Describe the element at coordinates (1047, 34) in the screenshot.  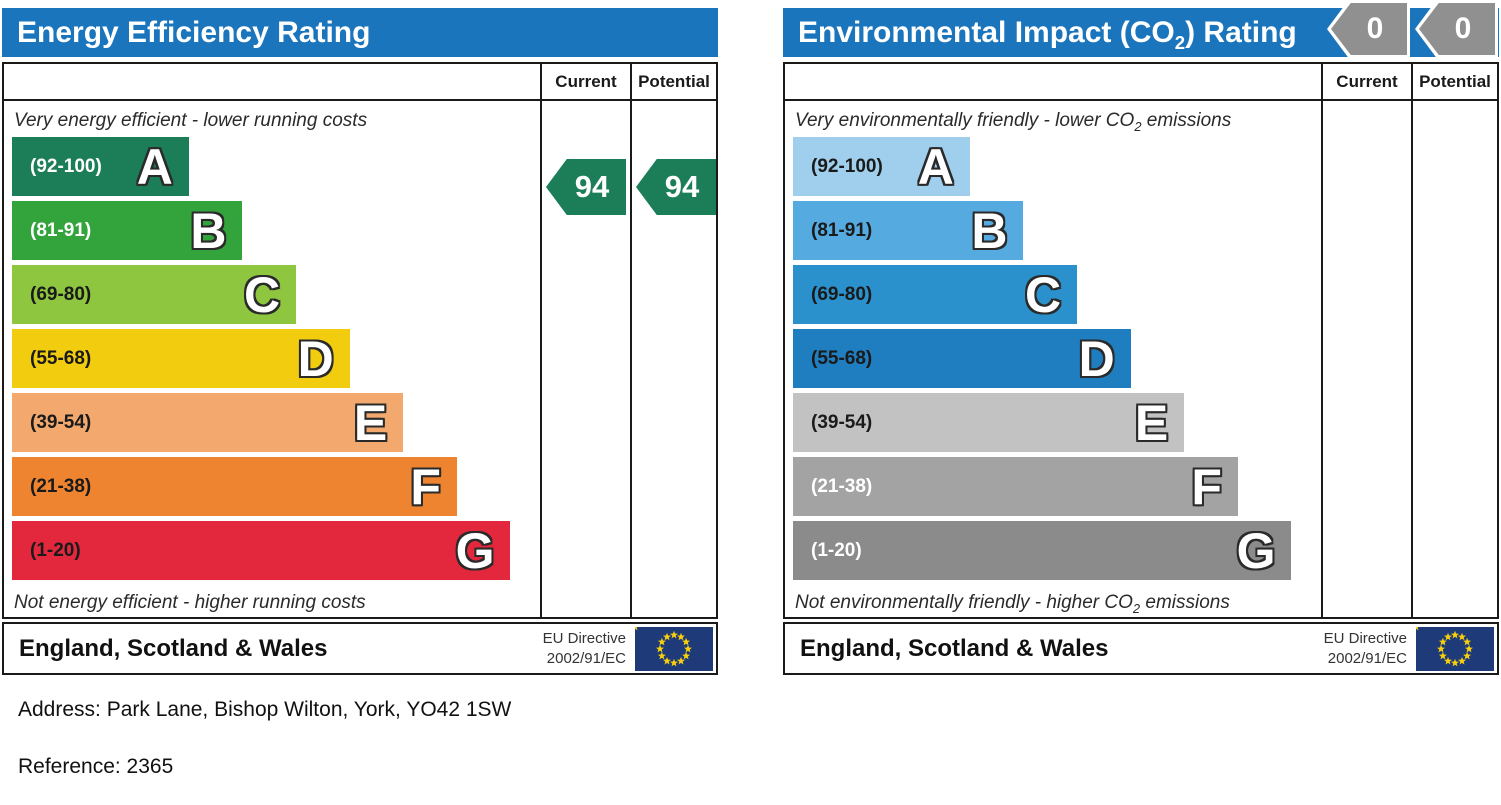
I see `environmental-chart-title: Environmental Impact (CO2) Rating` at that location.